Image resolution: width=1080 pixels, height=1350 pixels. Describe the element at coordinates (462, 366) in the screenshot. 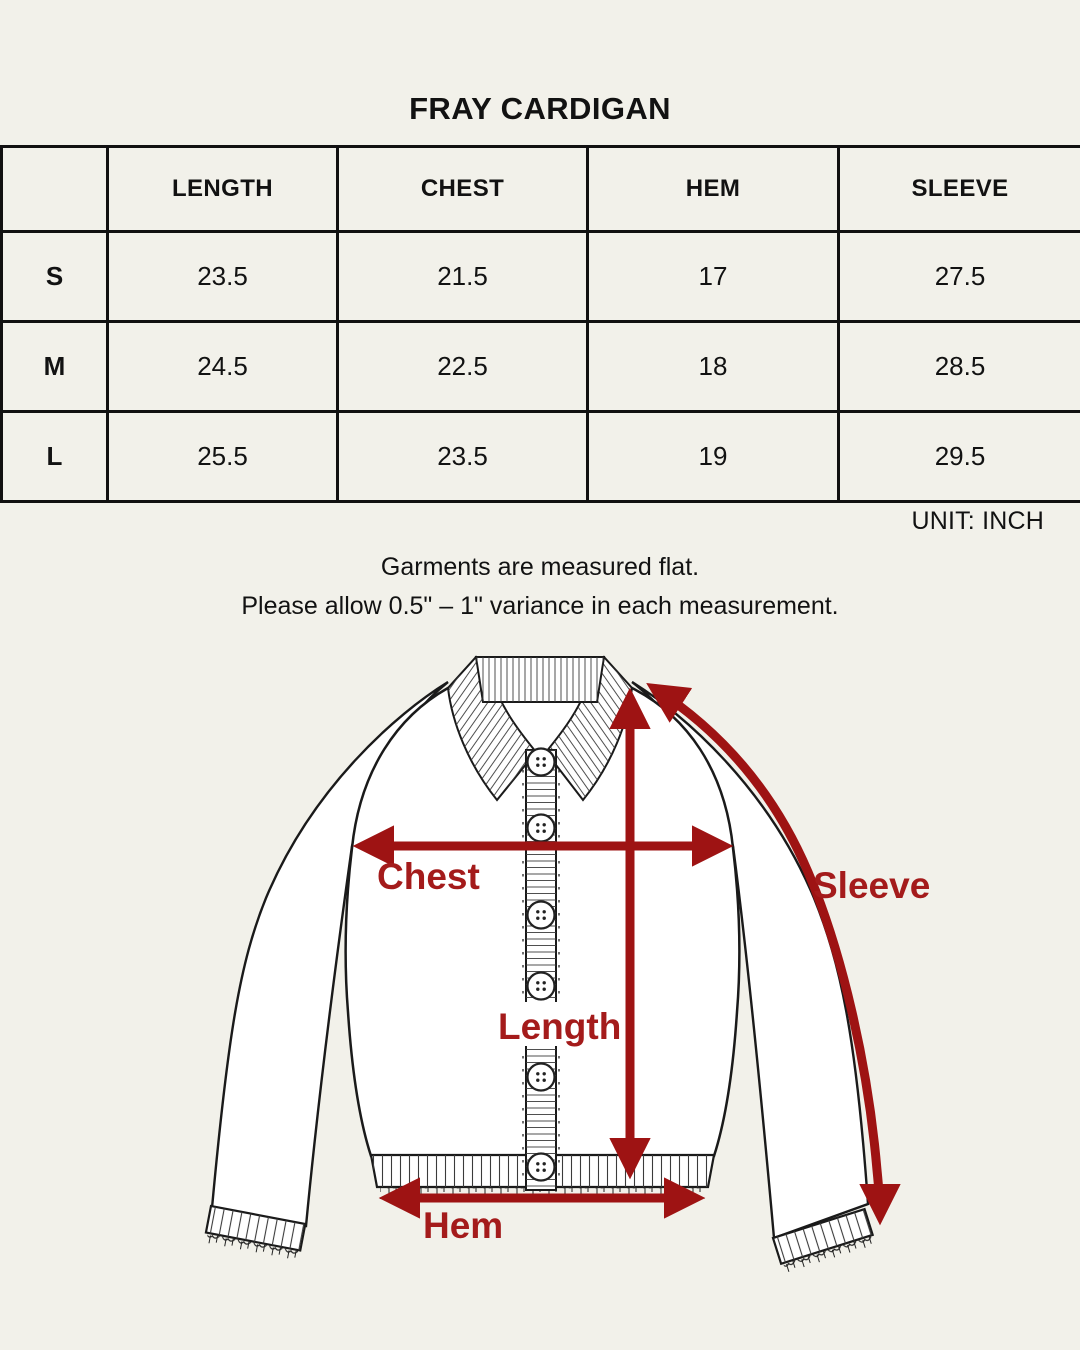

I see `value-m-chest: 22.5` at that location.